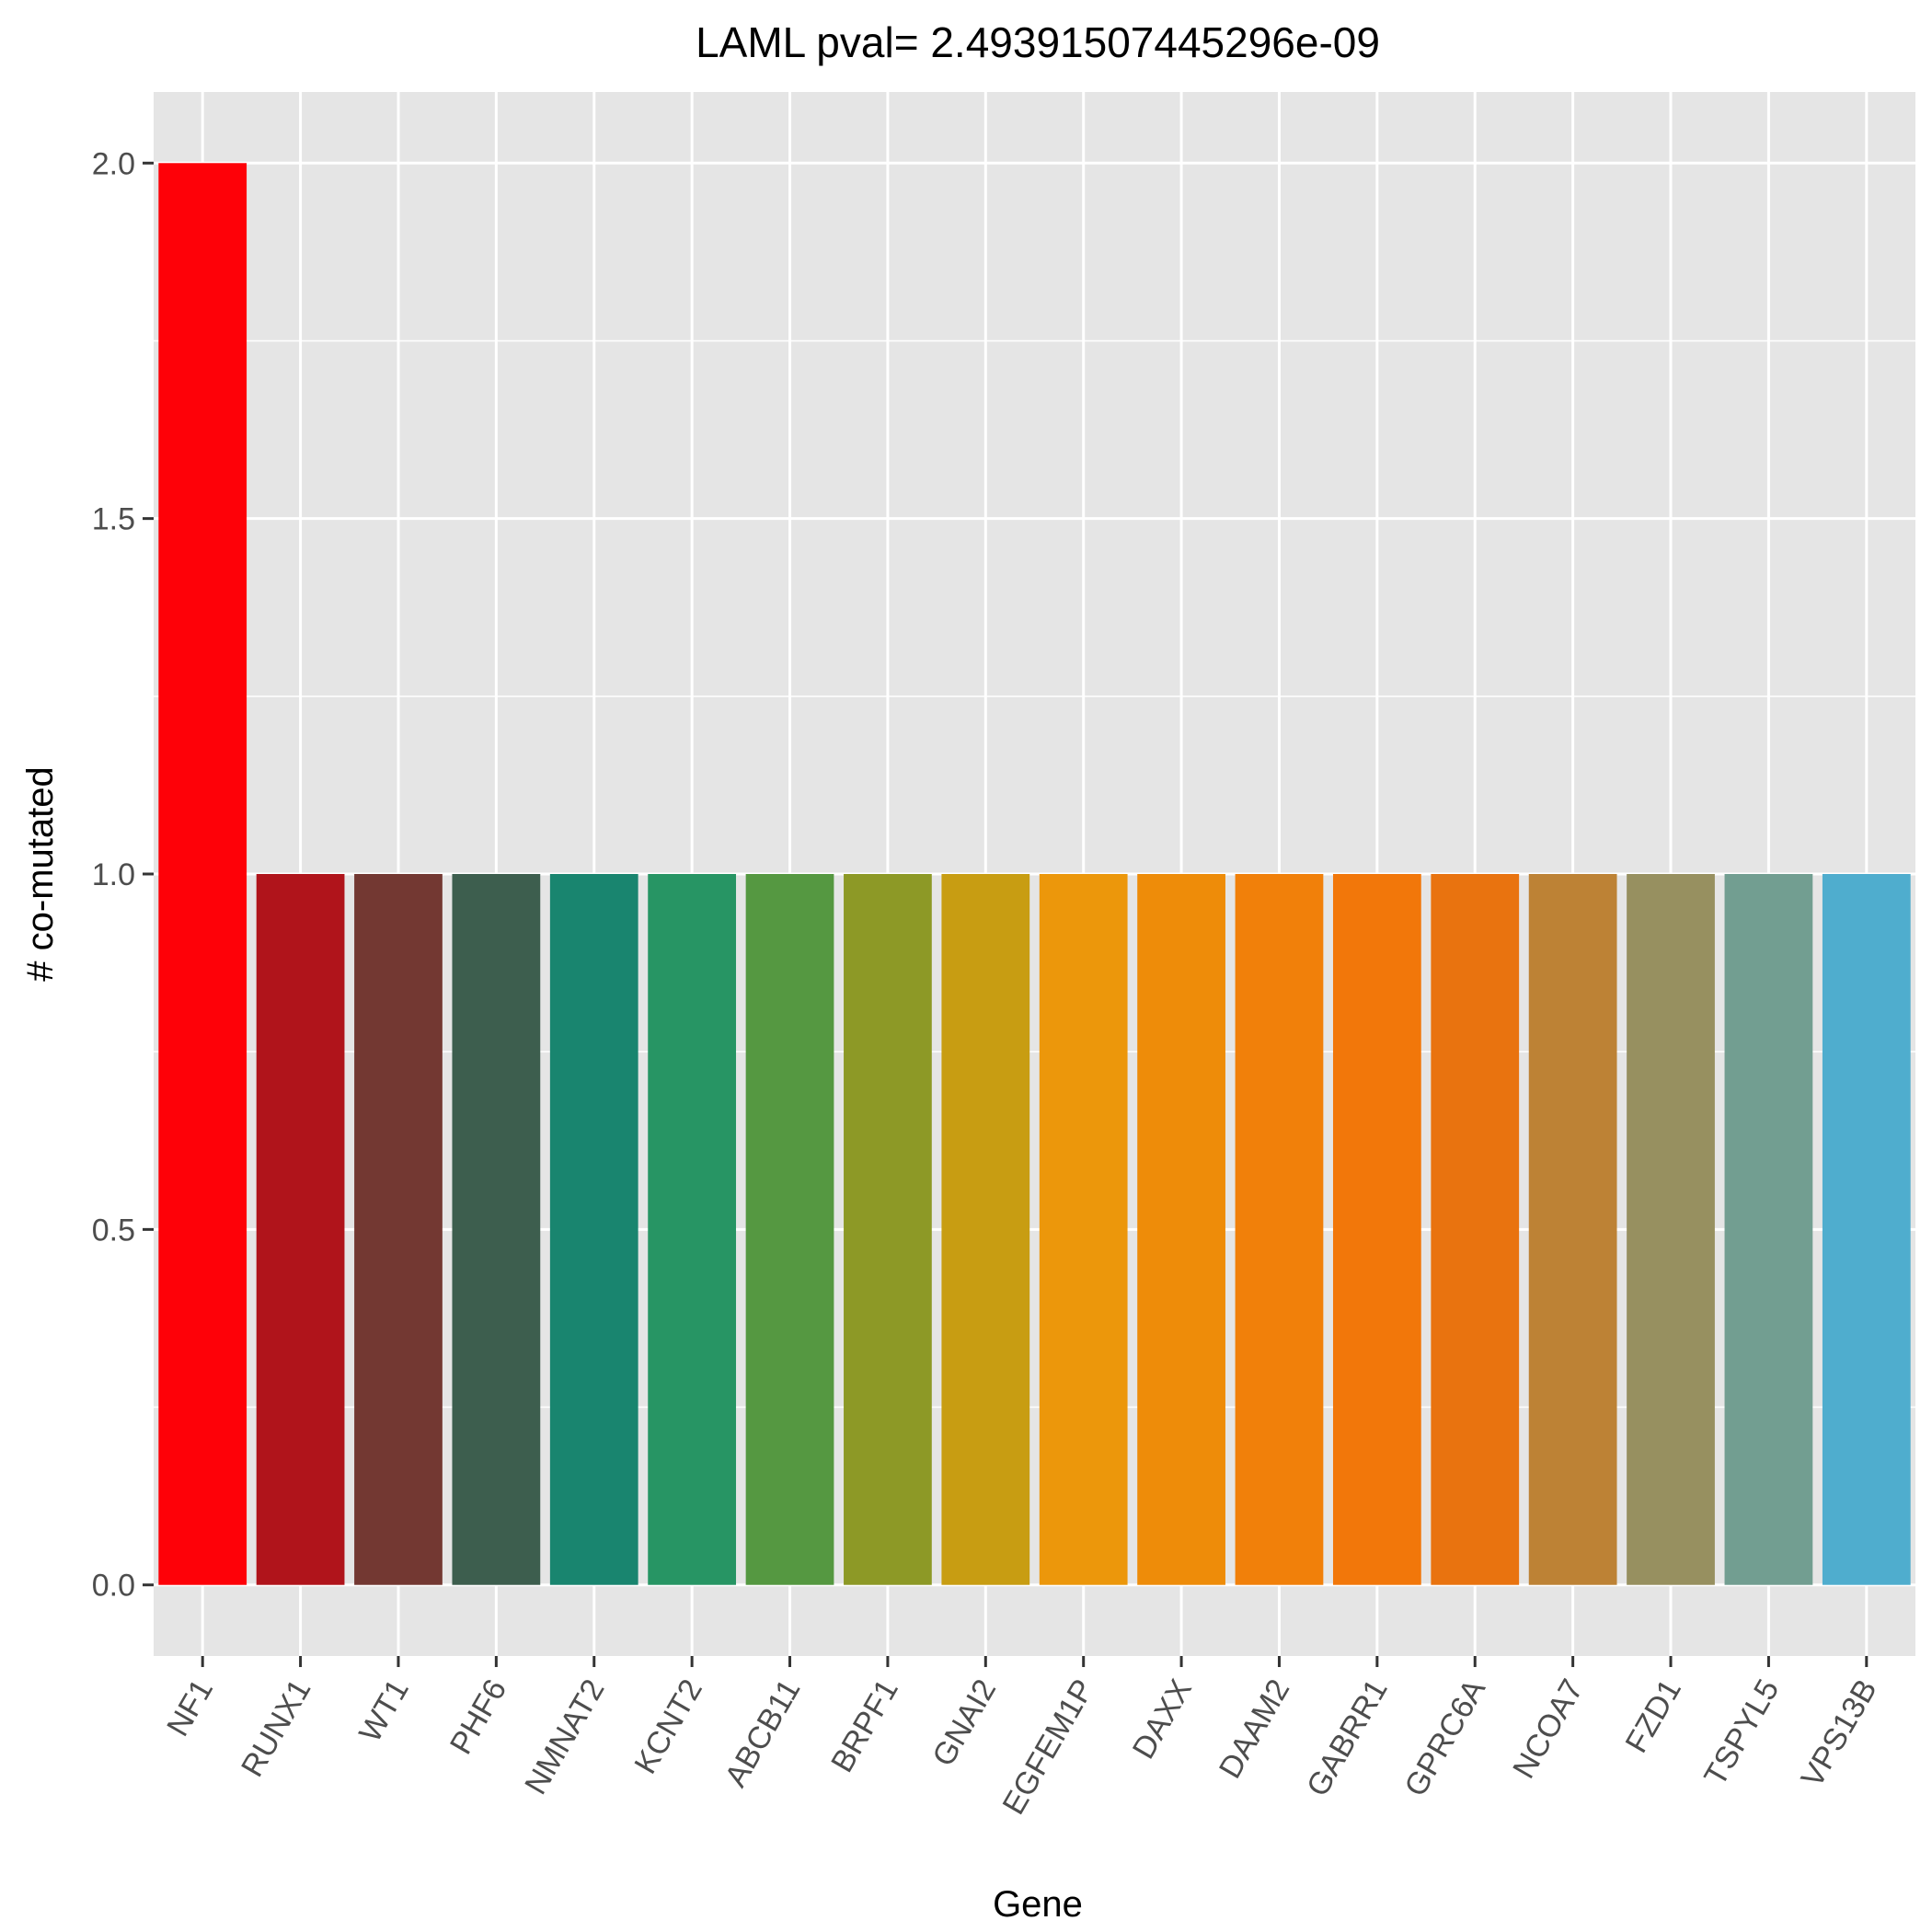 The width and height of the screenshot is (1932, 1932). Describe the element at coordinates (113, 874) in the screenshot. I see `y-tick-label: 1.0` at that location.